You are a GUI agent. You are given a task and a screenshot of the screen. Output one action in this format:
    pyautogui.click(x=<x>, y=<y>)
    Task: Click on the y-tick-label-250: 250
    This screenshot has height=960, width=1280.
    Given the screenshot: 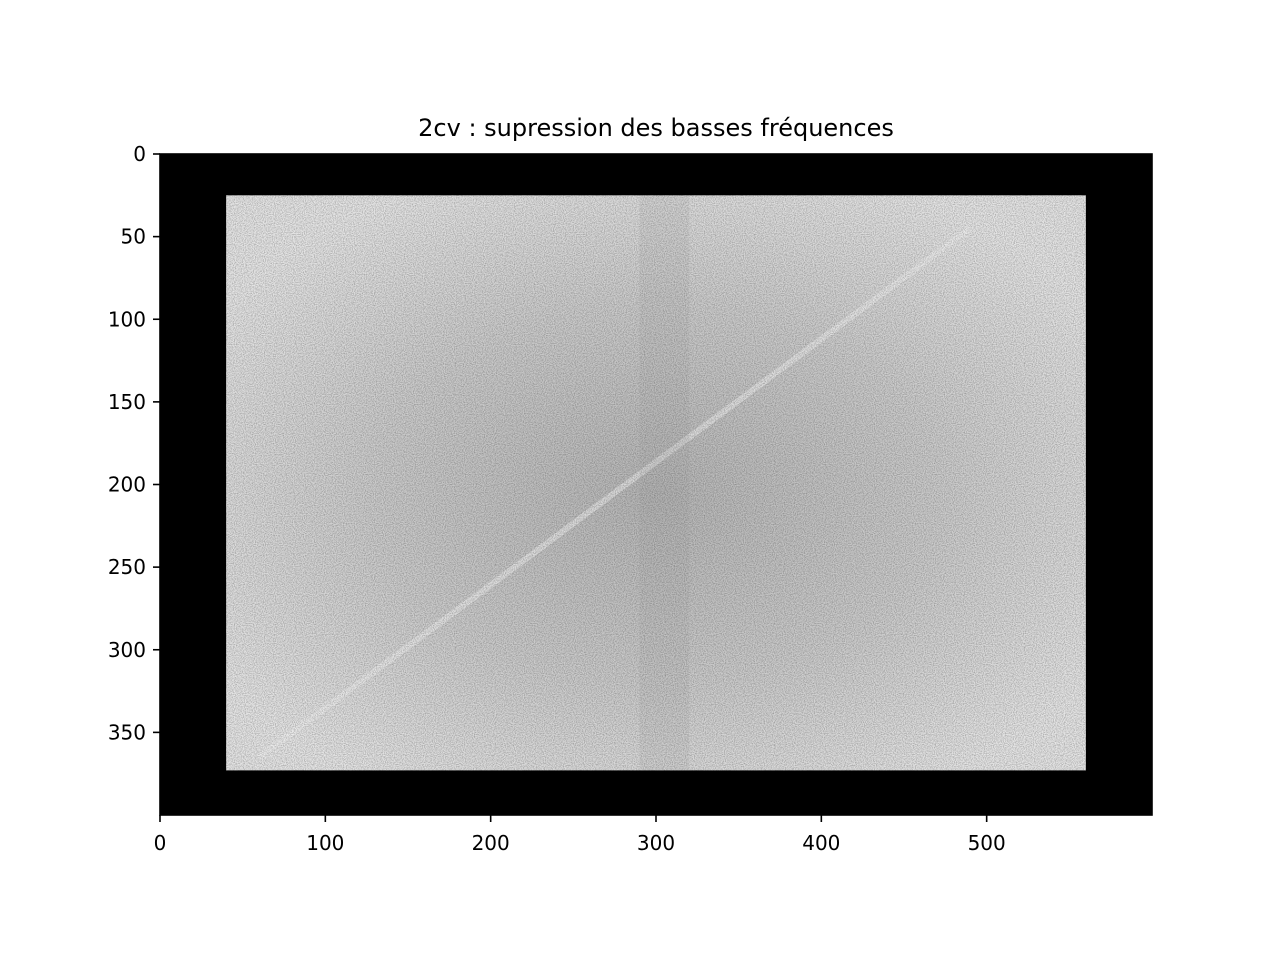 What is the action you would take?
    pyautogui.click(x=127, y=567)
    